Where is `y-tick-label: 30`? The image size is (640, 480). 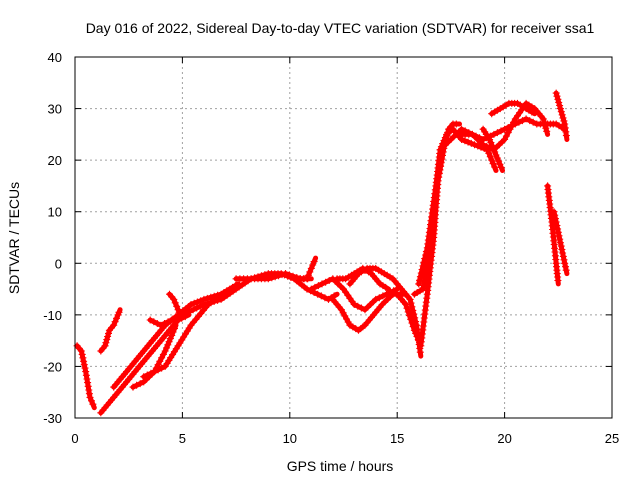 y-tick-label: 30 is located at coordinates (55, 109).